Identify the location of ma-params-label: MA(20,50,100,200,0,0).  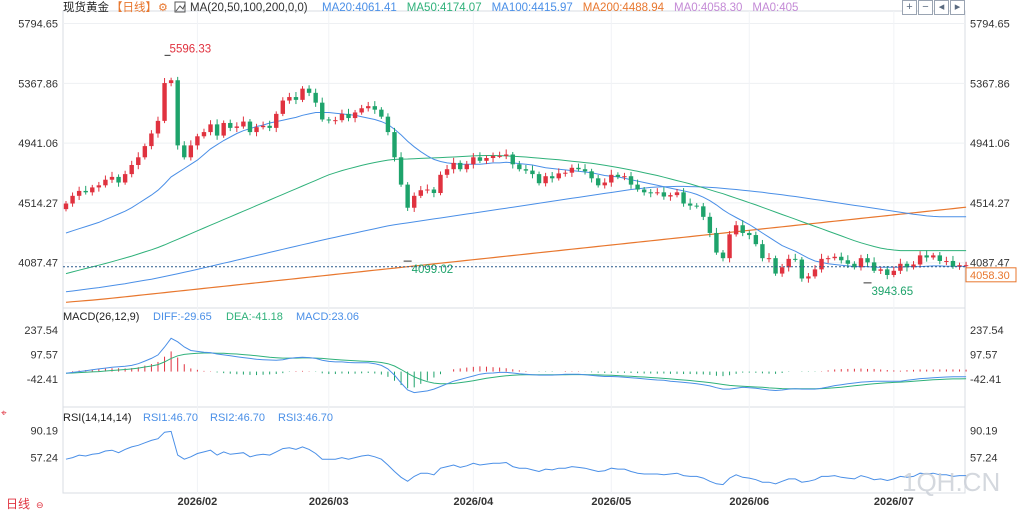
(249, 8).